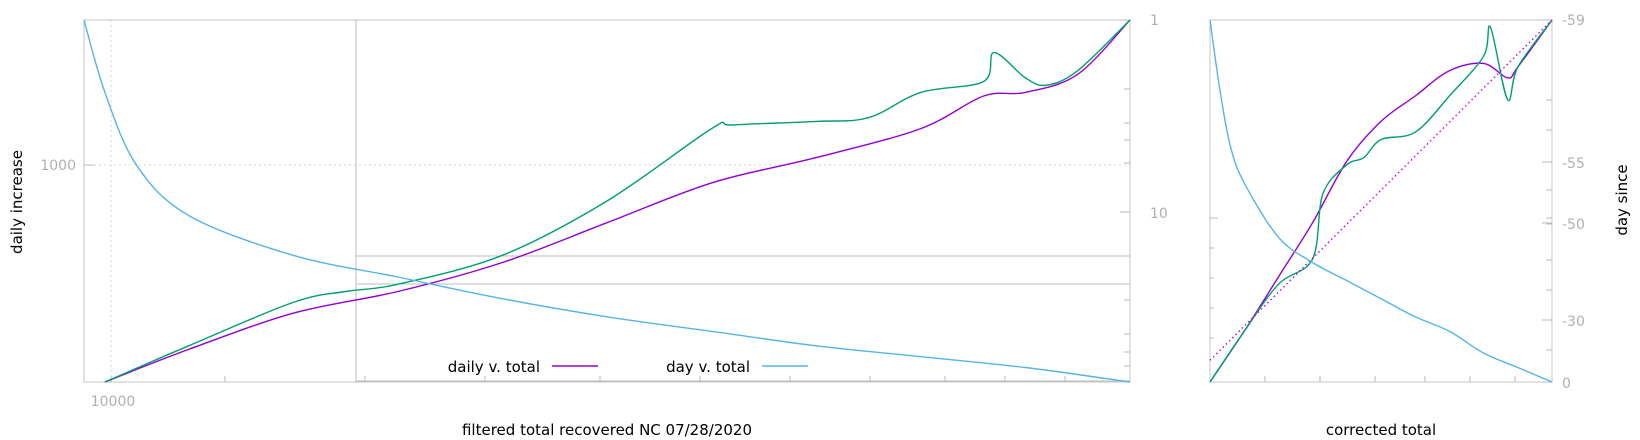 This screenshot has width=1640, height=440. What do you see at coordinates (708, 367) in the screenshot?
I see `legend-label-day: day v. total` at bounding box center [708, 367].